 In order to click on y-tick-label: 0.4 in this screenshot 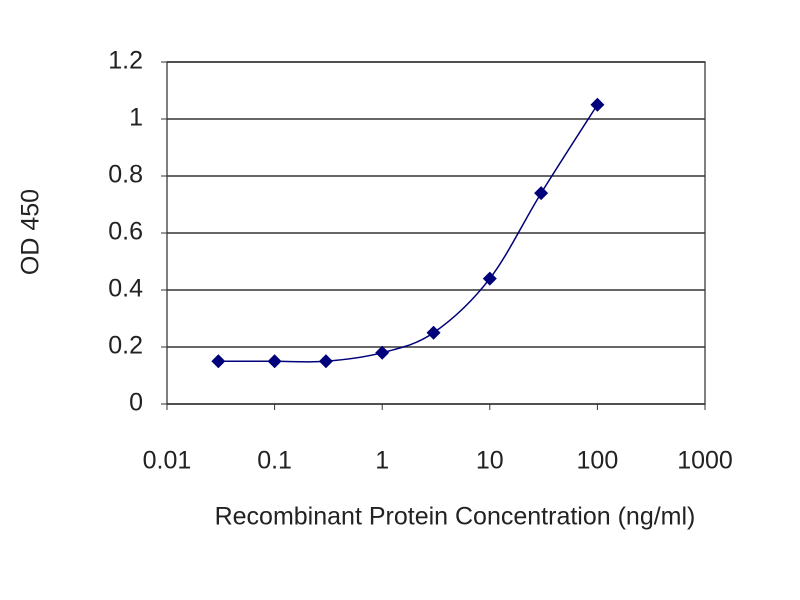, I will do `click(125, 289)`.